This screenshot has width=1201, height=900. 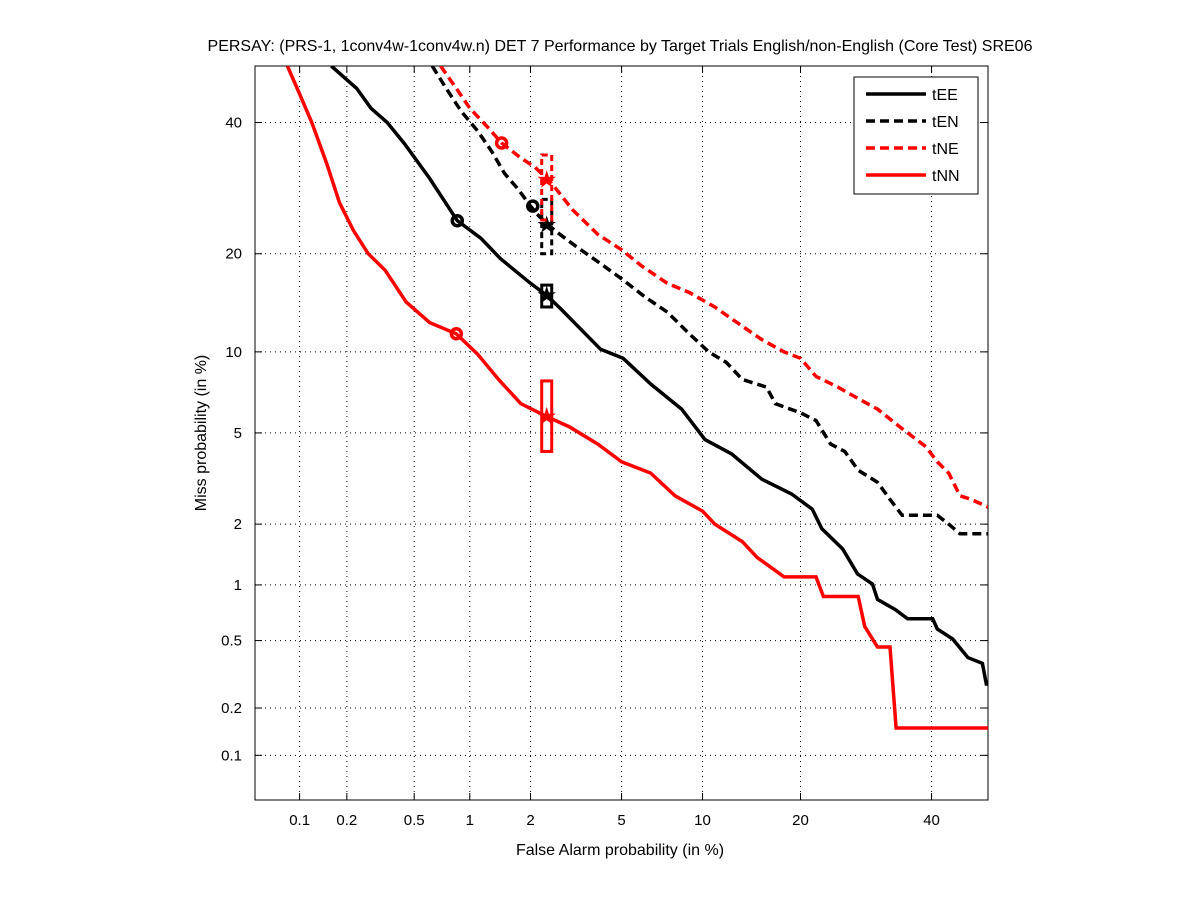 What do you see at coordinates (238, 433) in the screenshot?
I see `y-tick-label: 5` at bounding box center [238, 433].